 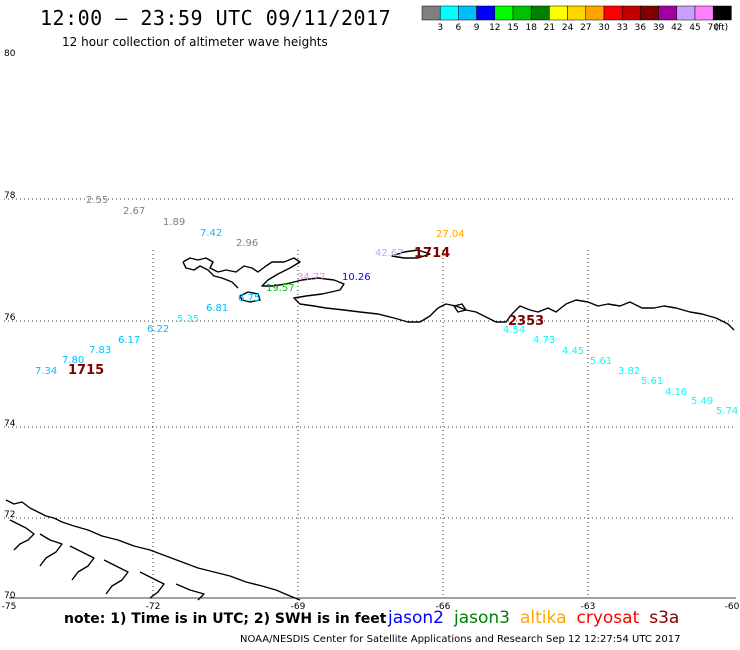 What do you see at coordinates (459, 28) in the screenshot?
I see `scale-label: 6` at bounding box center [459, 28].